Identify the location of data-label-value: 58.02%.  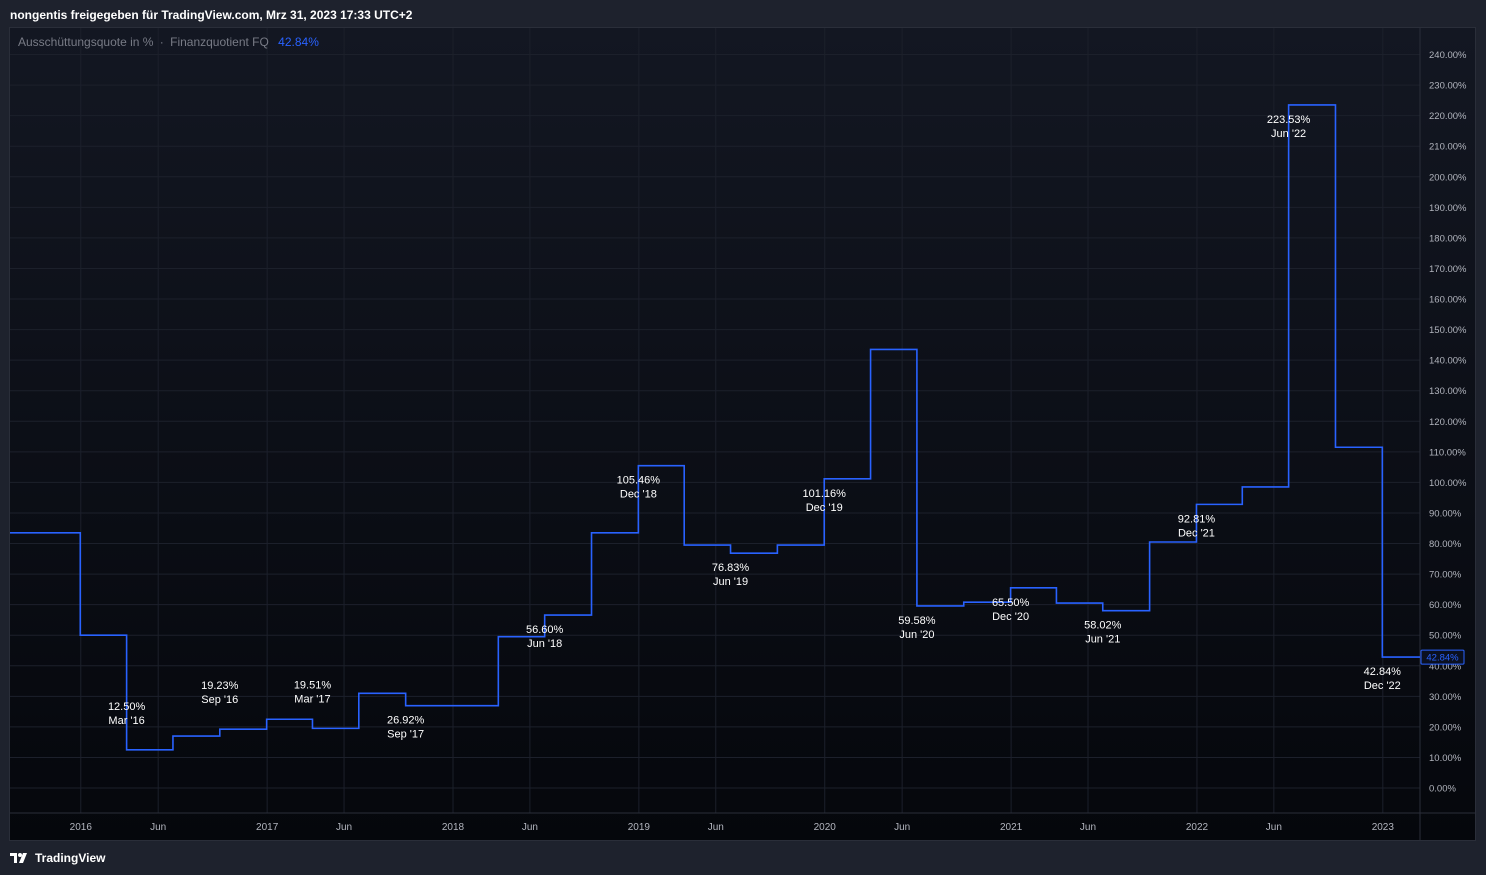
(1103, 626).